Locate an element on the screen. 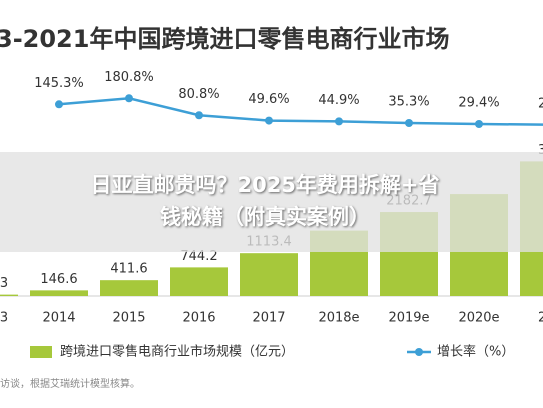  line-value-label: 49.6% is located at coordinates (268, 99).